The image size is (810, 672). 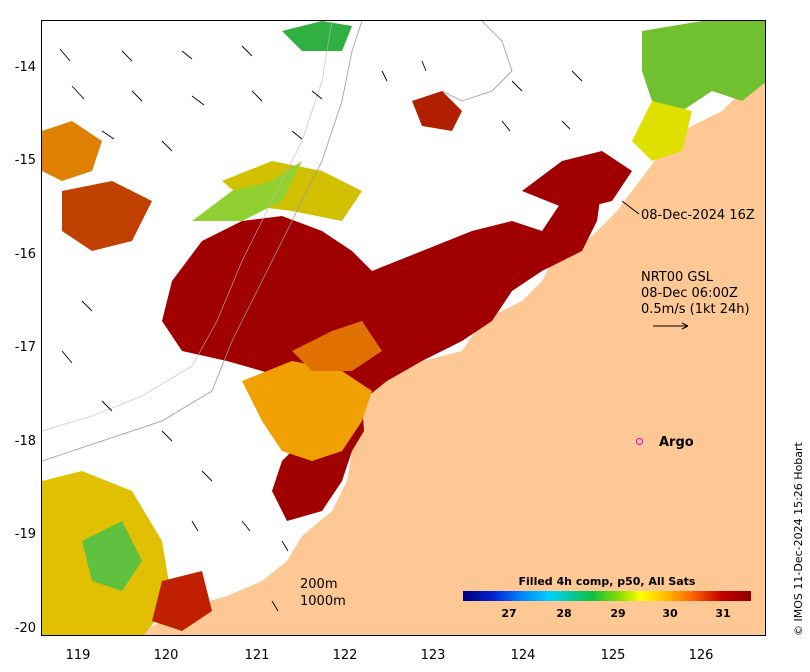 What do you see at coordinates (25, 67) in the screenshot?
I see `y-tick-label: -14` at bounding box center [25, 67].